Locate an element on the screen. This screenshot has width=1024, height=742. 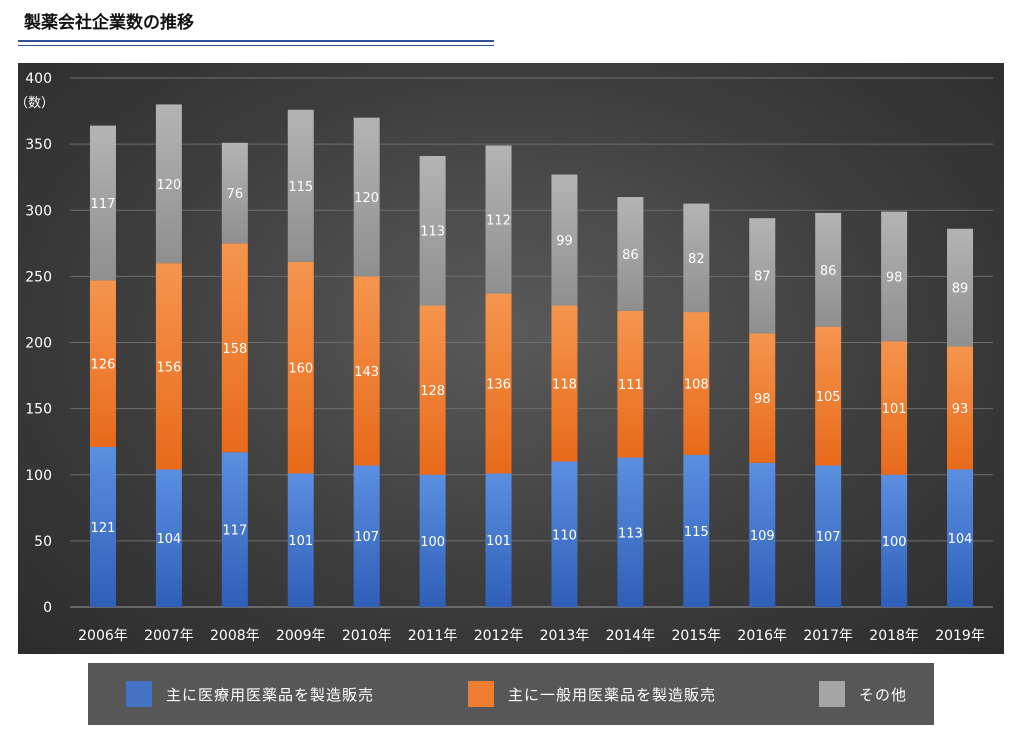
data-label: 111 is located at coordinates (630, 385).